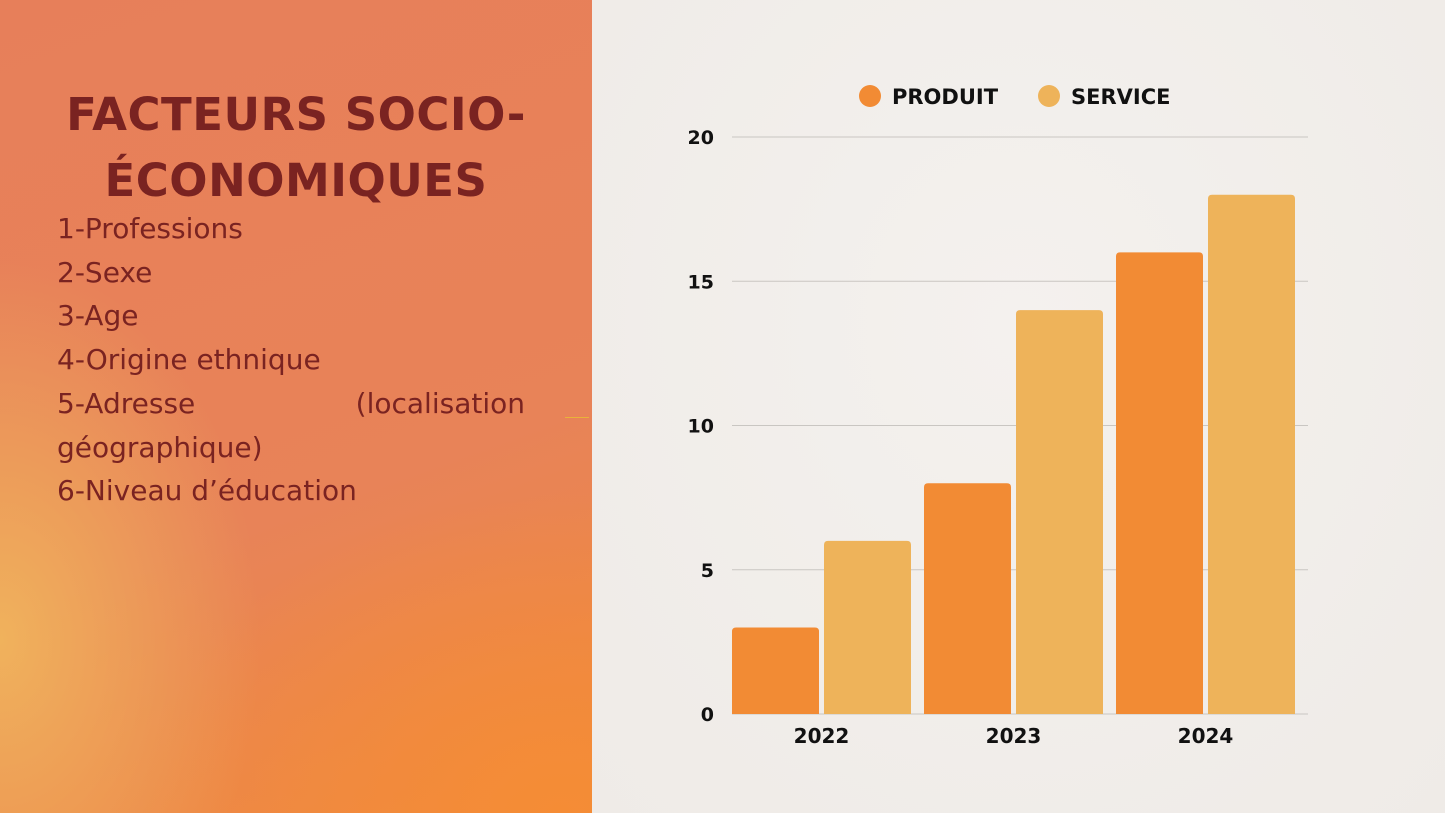 This screenshot has height=813, width=1445. Describe the element at coordinates (707, 571) in the screenshot. I see `y-tick-label: 5` at that location.